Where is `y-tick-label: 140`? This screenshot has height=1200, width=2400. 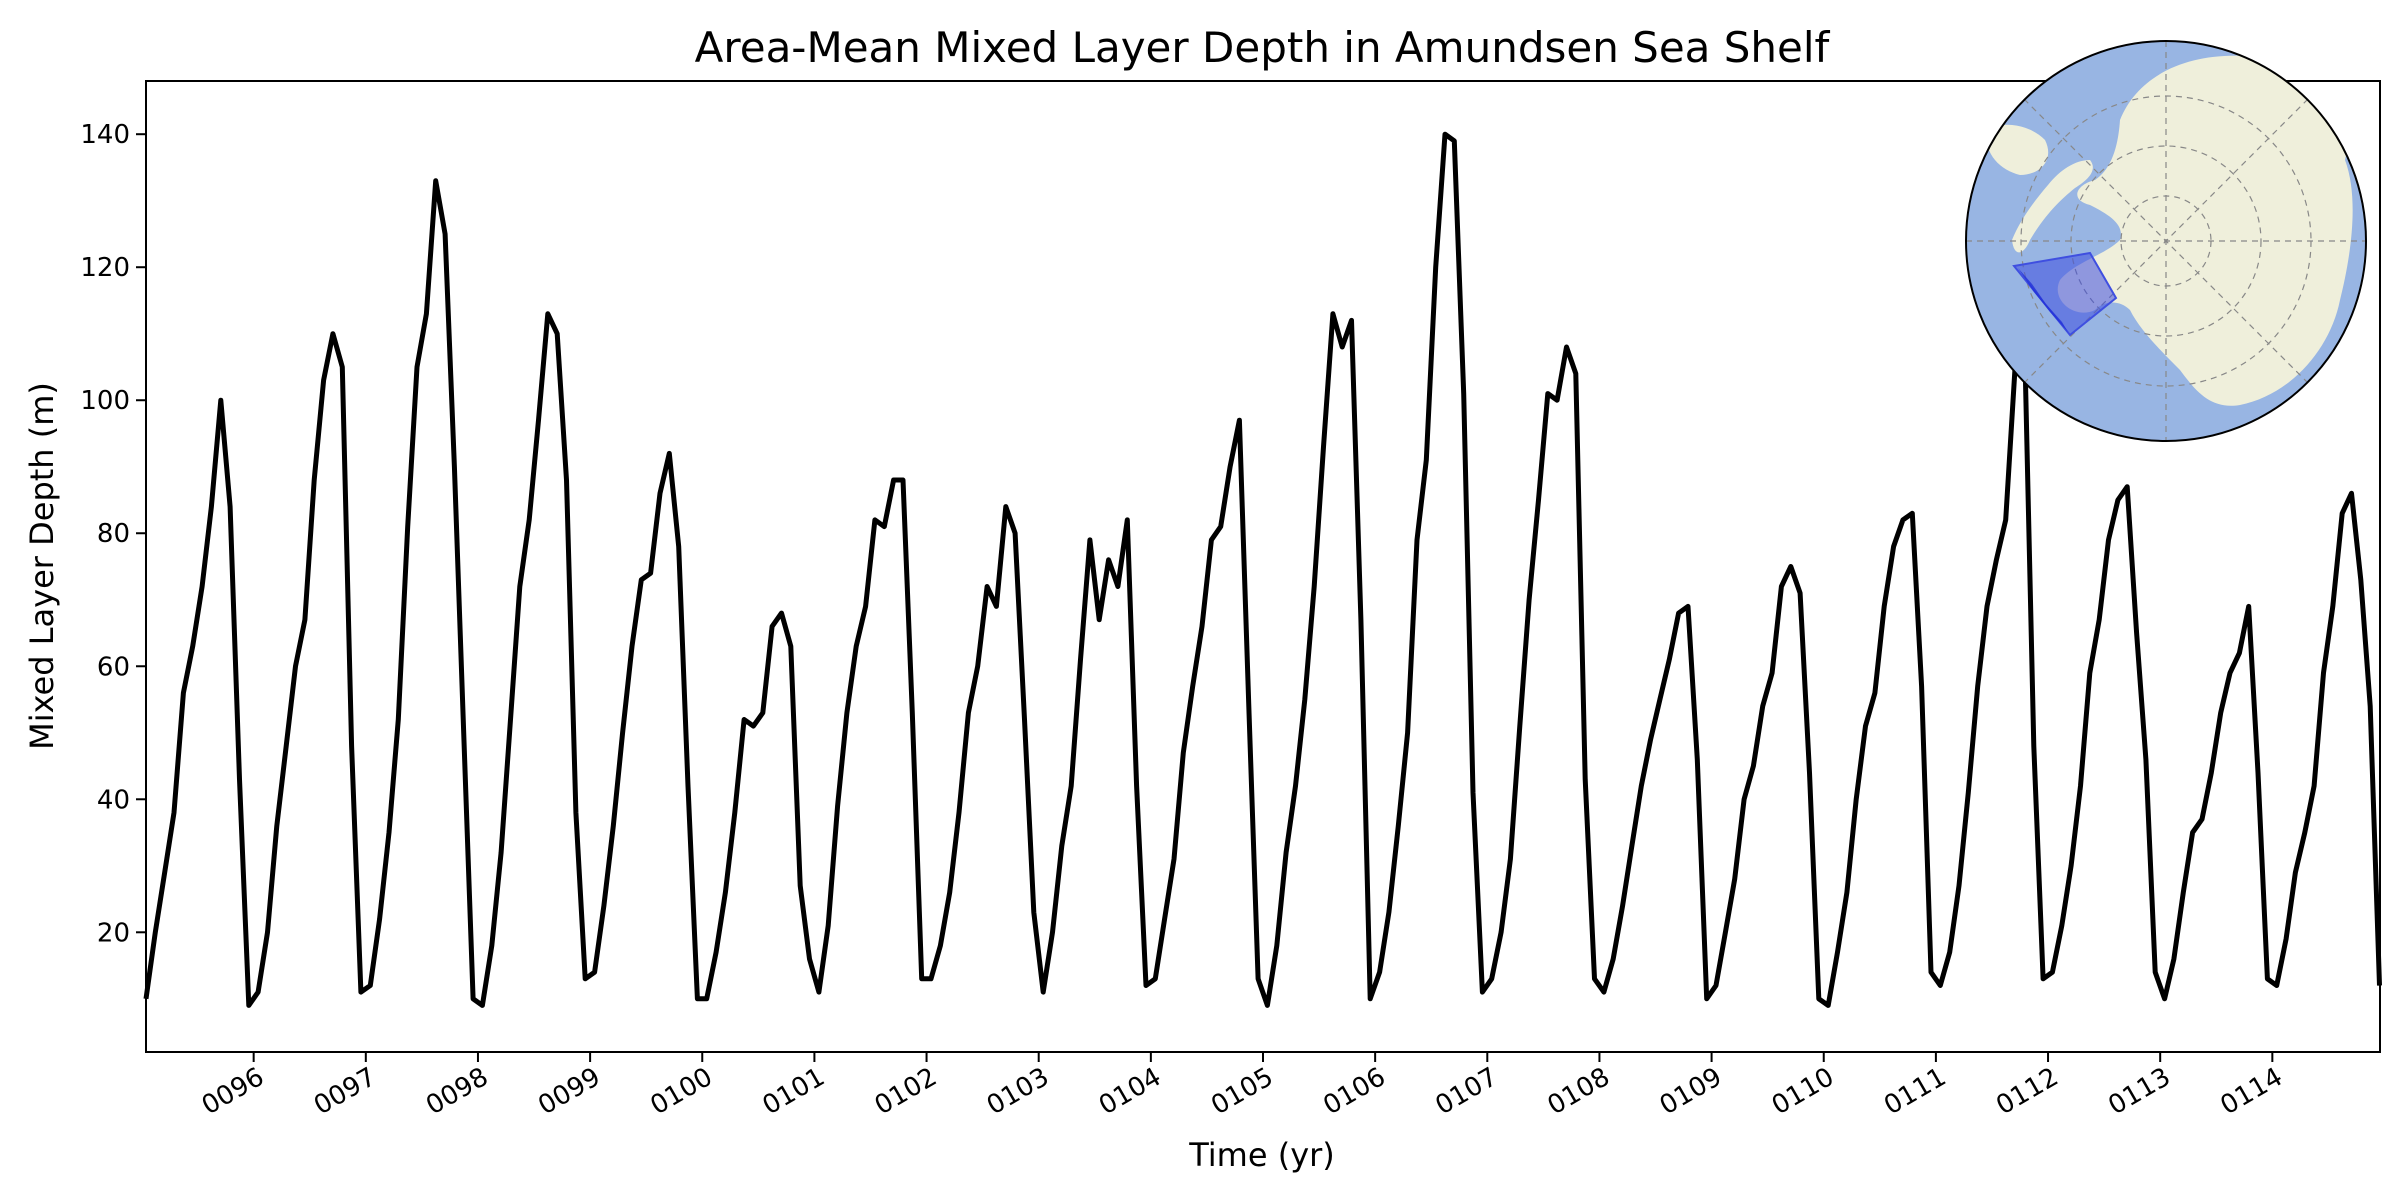 y-tick-label: 140 is located at coordinates (105, 135).